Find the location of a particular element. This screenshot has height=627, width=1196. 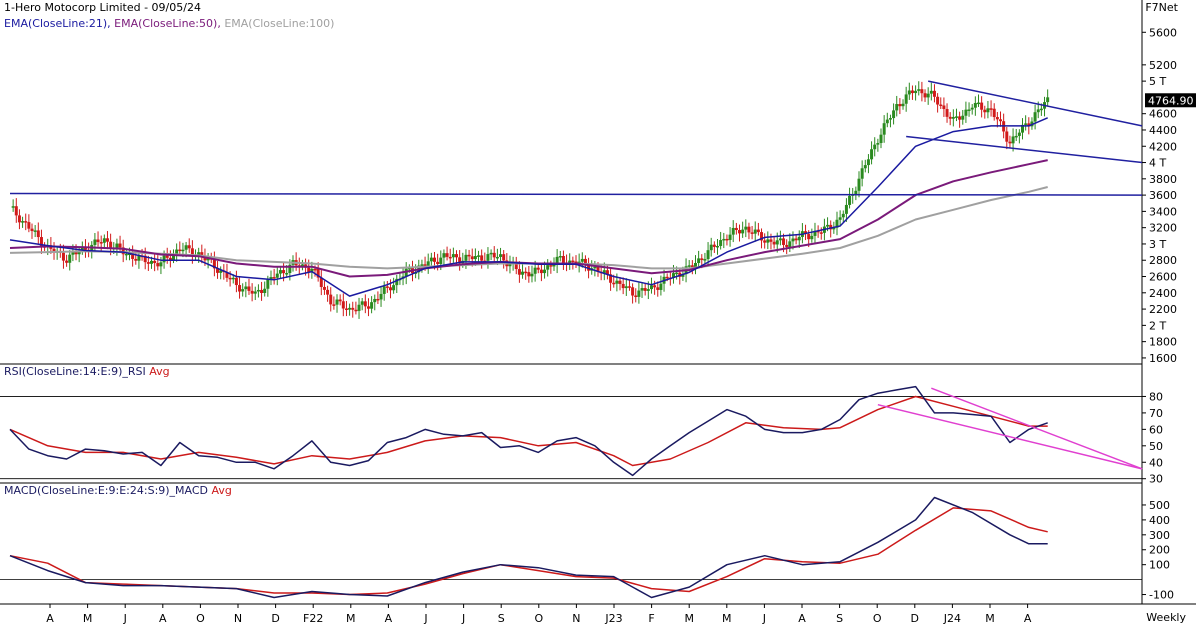

y-tick-label: 2800 is located at coordinates (1163, 260).